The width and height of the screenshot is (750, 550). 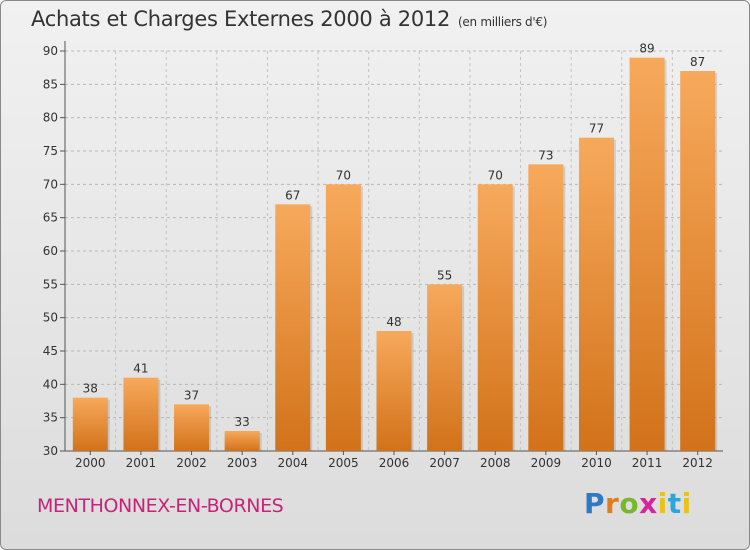 What do you see at coordinates (394, 463) in the screenshot?
I see `x-tick-label: 2006` at bounding box center [394, 463].